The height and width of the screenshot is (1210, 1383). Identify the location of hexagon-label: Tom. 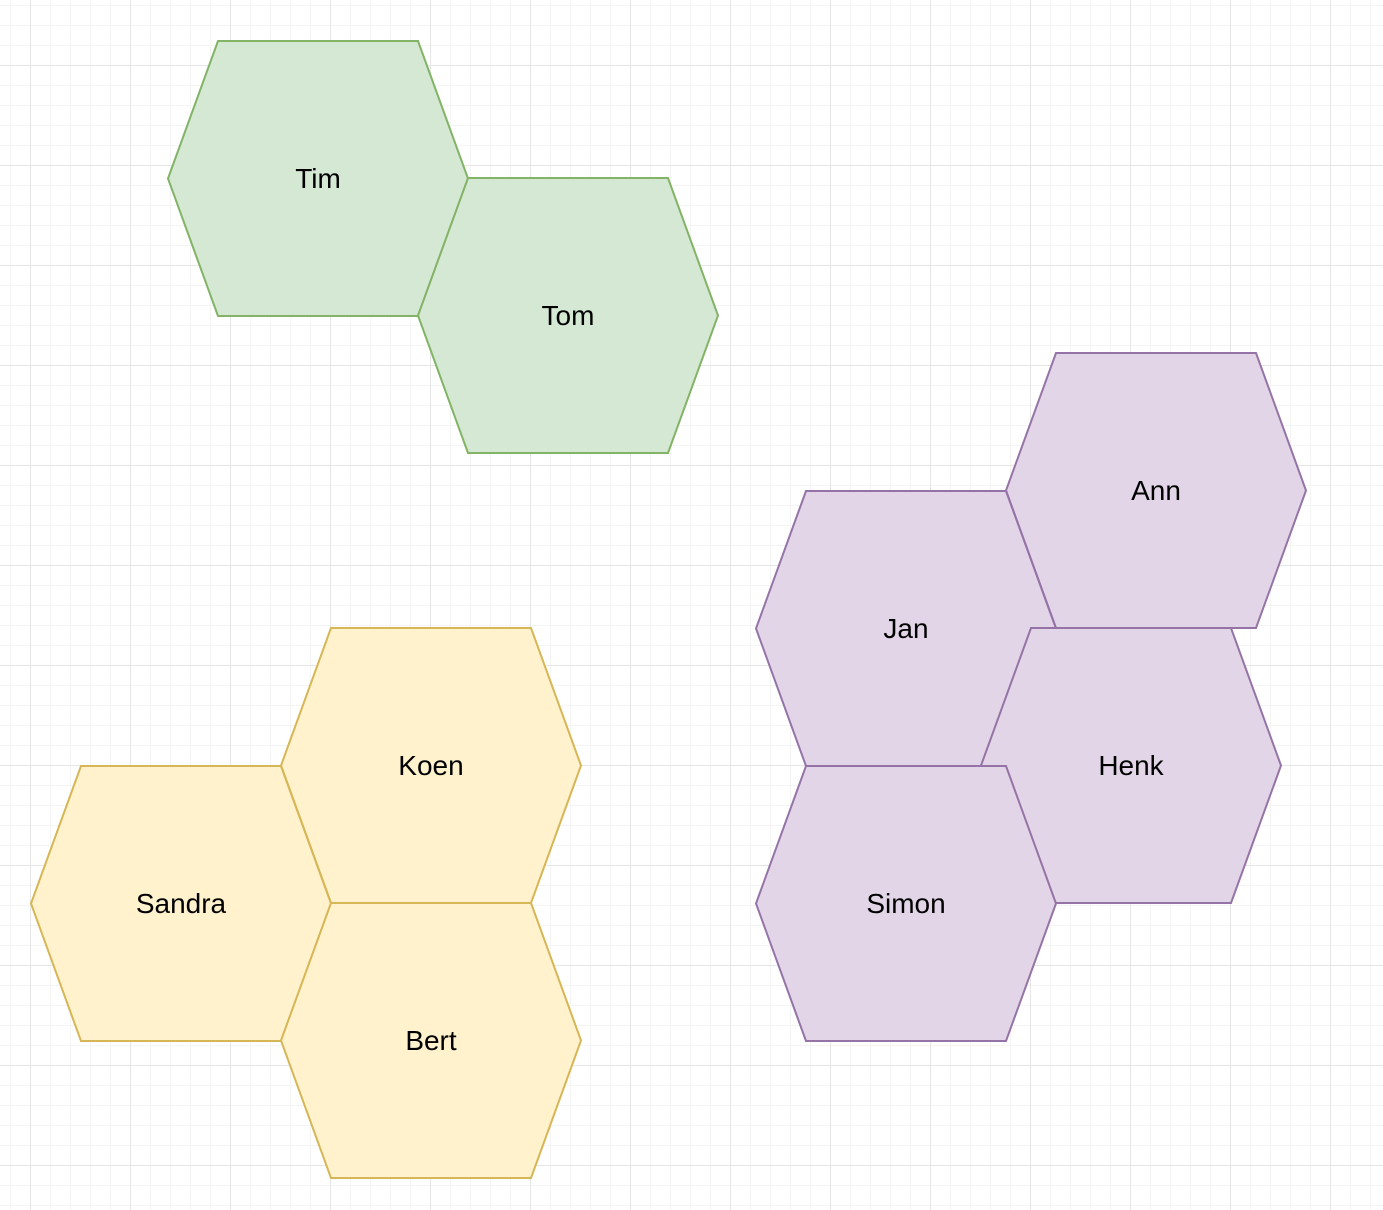
(568, 315).